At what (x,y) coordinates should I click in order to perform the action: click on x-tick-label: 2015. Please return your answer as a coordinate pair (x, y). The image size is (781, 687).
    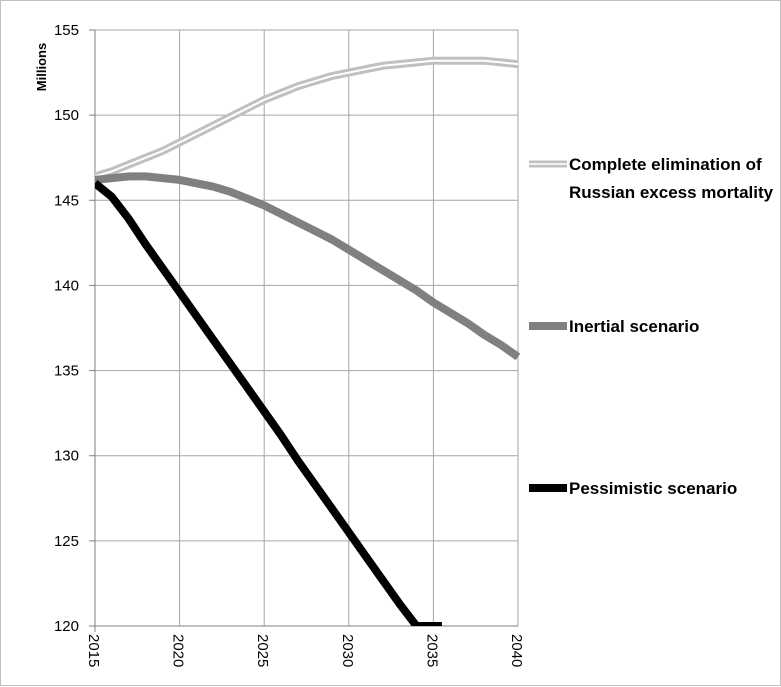
    Looking at the image, I should click on (93, 650).